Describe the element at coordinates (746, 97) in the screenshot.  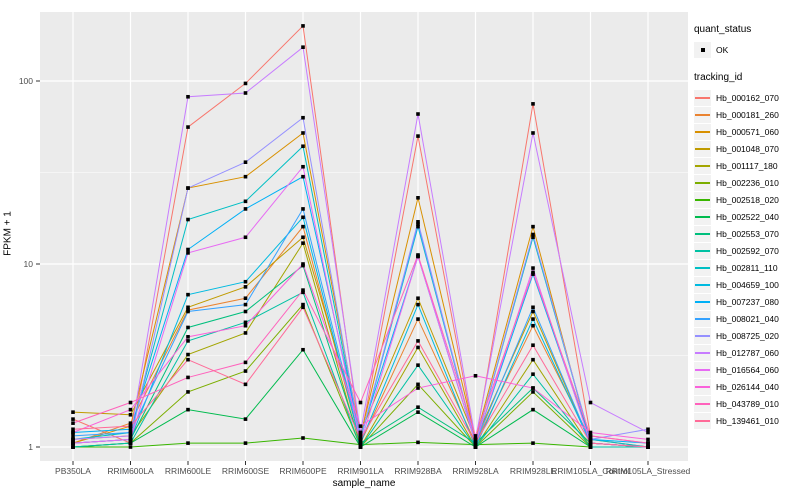
I see `legend-item-Hb_000162_070: Hb_000162_070` at that location.